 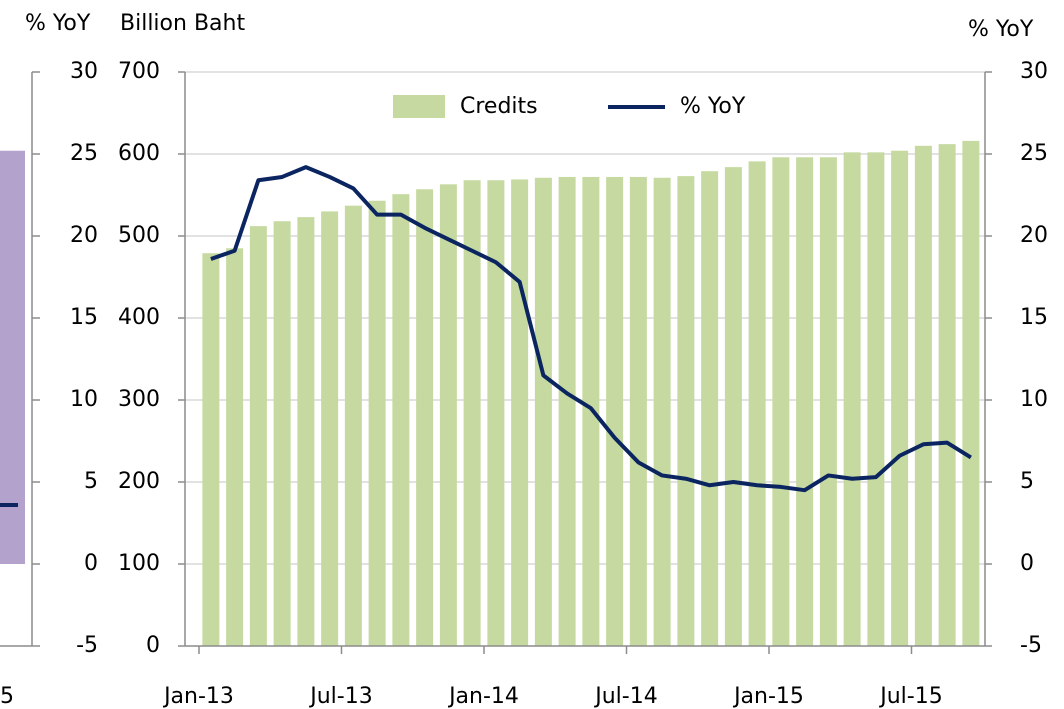 What do you see at coordinates (87, 645) in the screenshot?
I see `y-tick-label: -5` at bounding box center [87, 645].